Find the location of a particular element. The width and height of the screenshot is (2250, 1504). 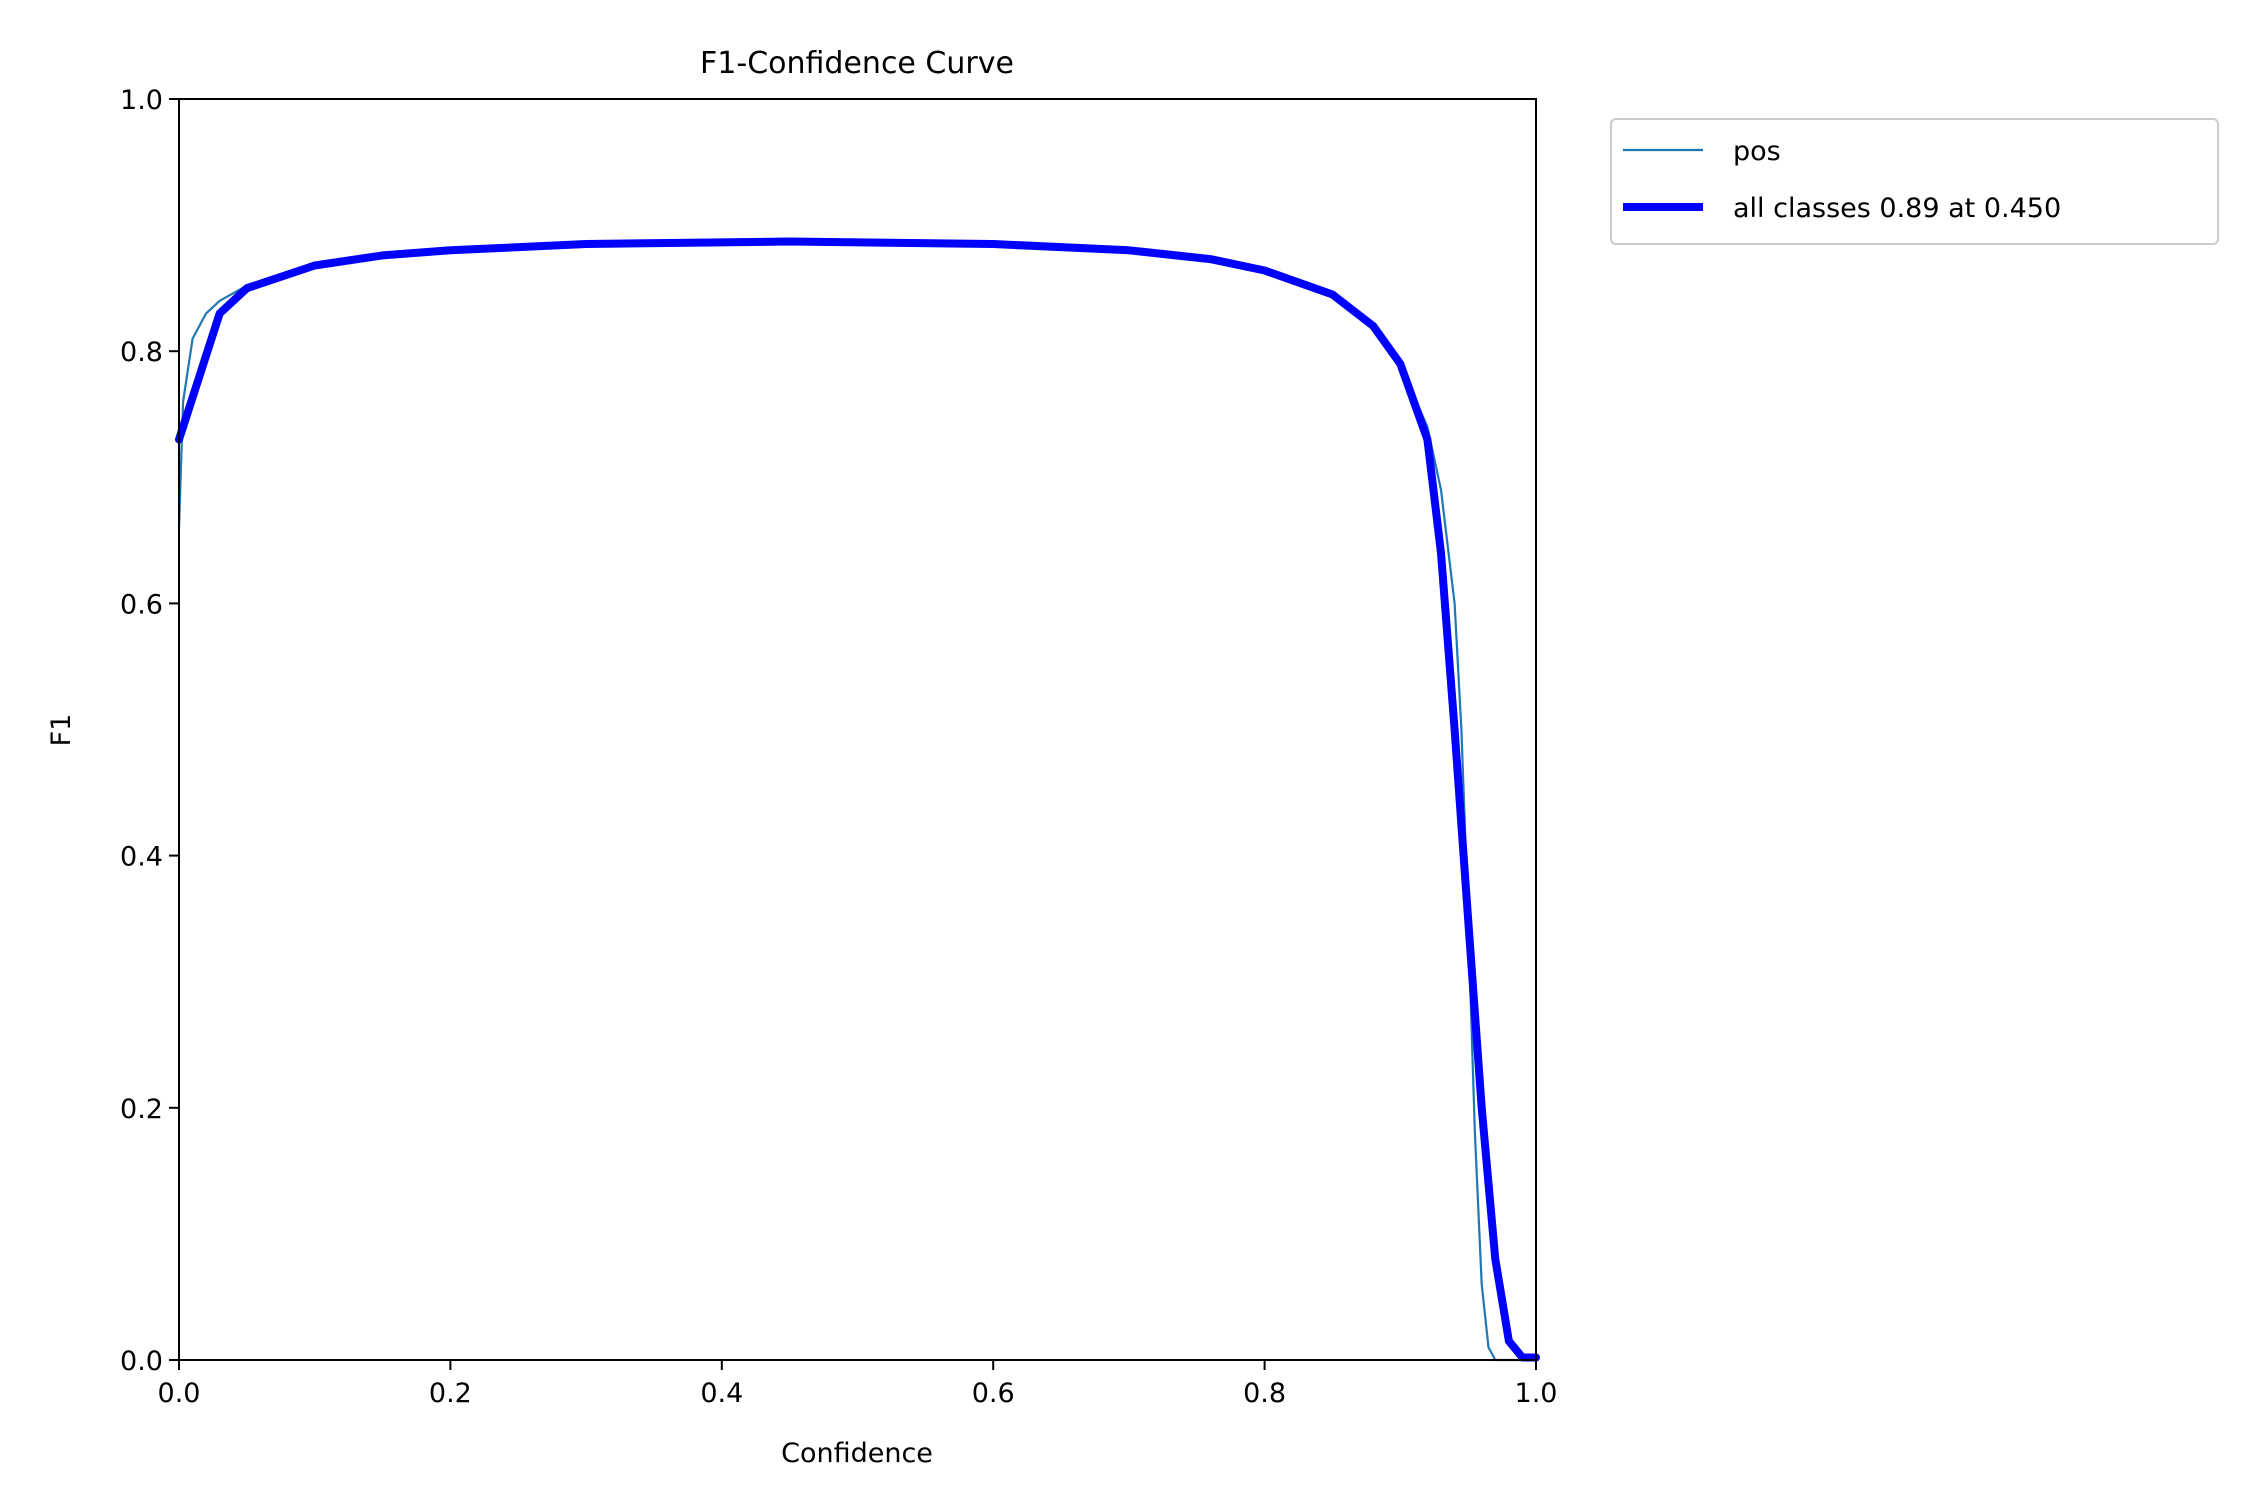

x-tick-label: 0.2 is located at coordinates (450, 1393).